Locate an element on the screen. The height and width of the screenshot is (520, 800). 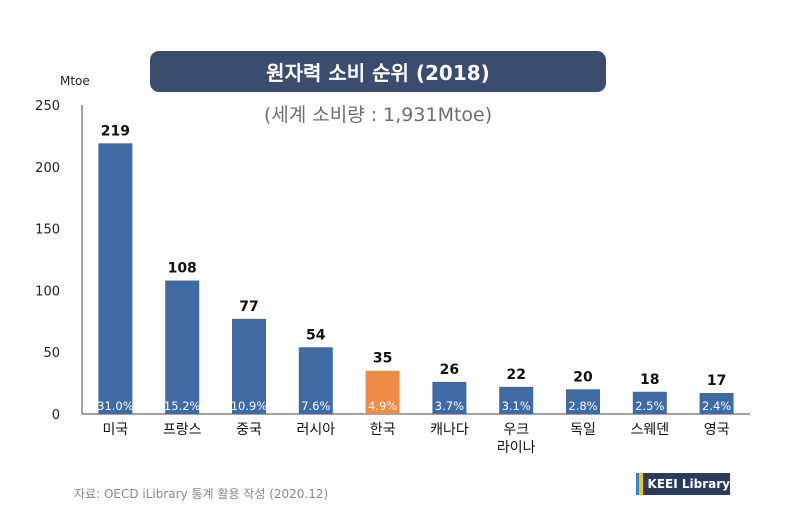
bar-value-label: 17 is located at coordinates (716, 381).